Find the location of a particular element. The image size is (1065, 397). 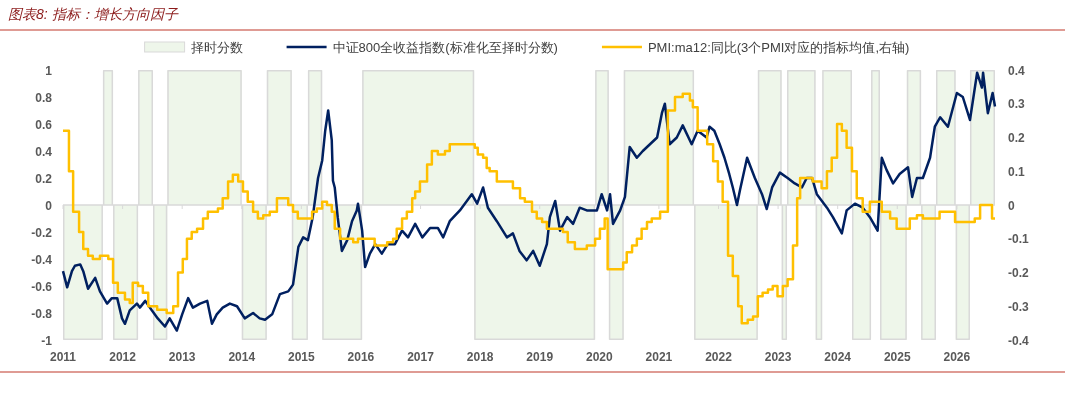

x-tick-label: 2023 is located at coordinates (778, 357).